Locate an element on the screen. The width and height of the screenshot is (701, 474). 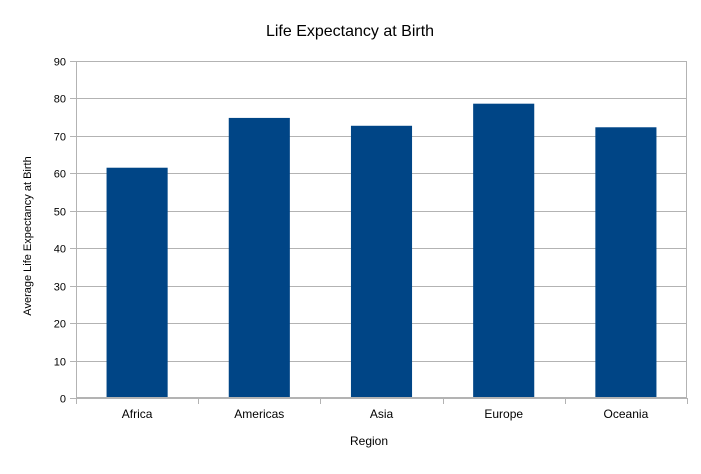
y-tick-label: 30 is located at coordinates (60, 288).